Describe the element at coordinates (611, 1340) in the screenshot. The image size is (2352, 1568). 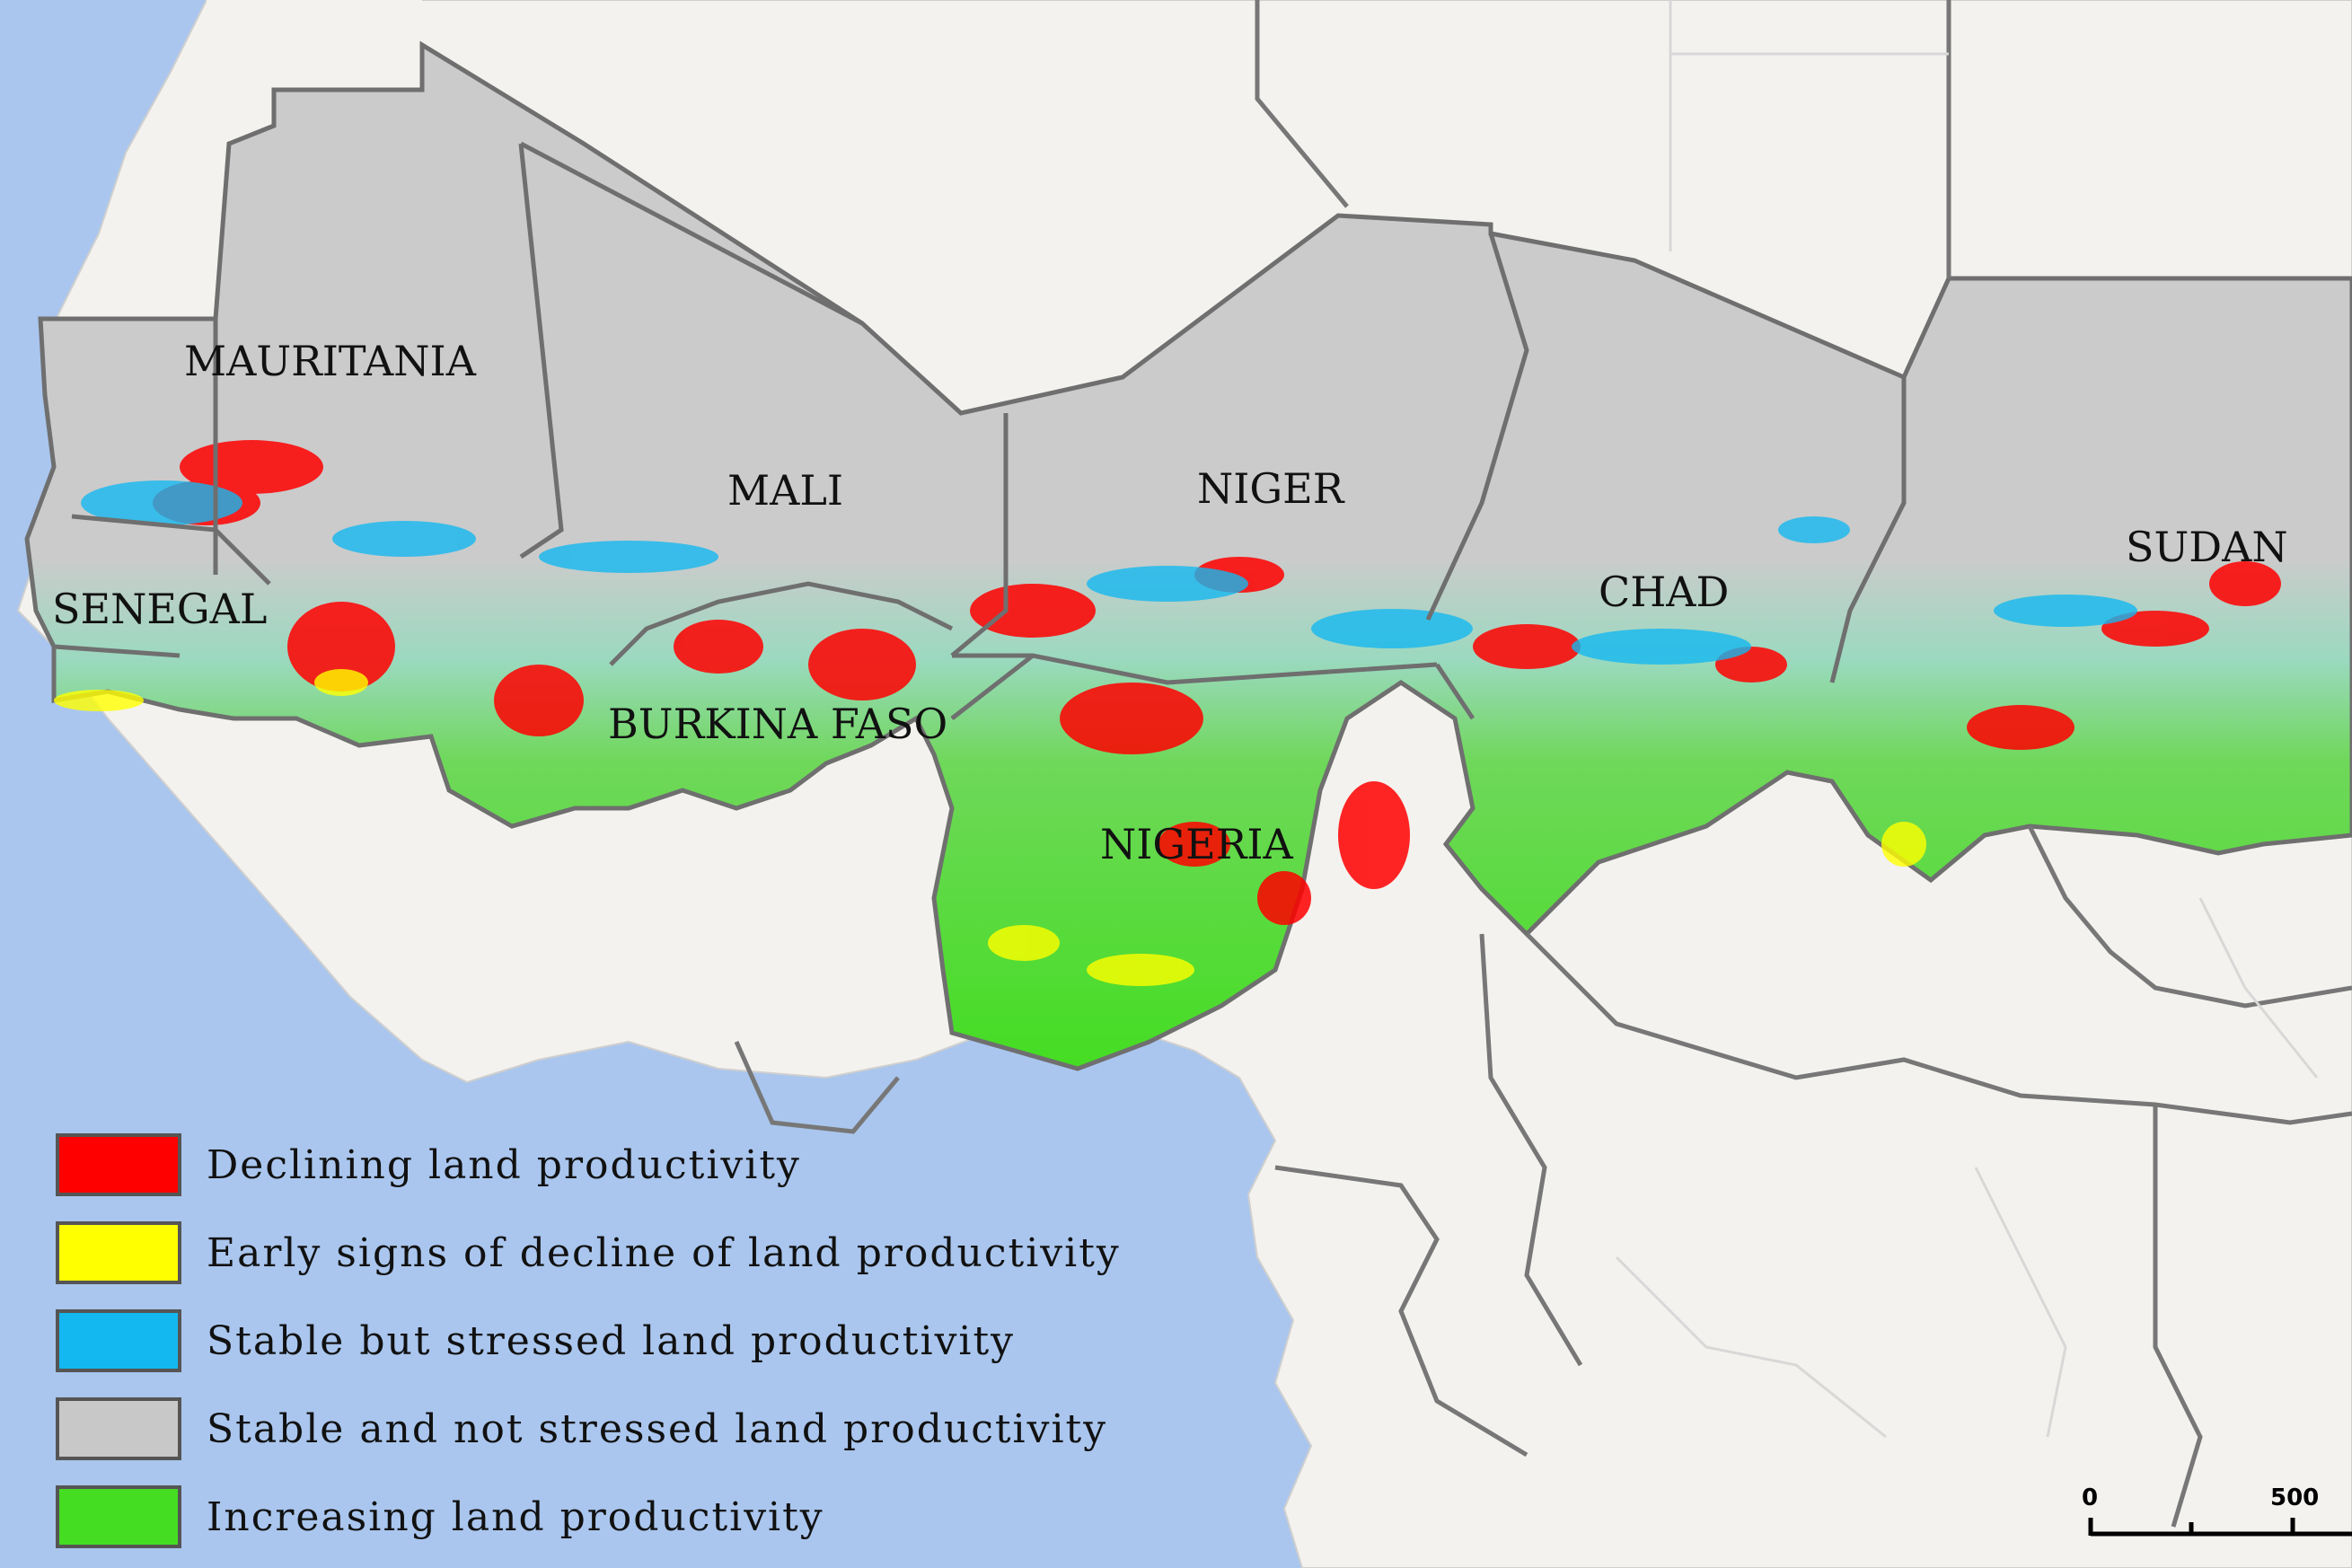
I see `legend-label: Stable but stressed land productivity` at that location.